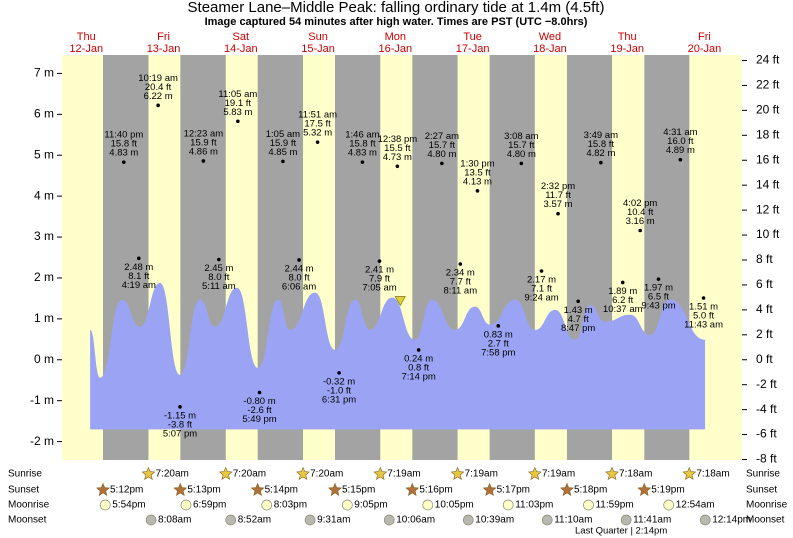 This screenshot has height=538, width=793. What do you see at coordinates (123, 135) in the screenshot?
I see `extreme-time: 11:40 pm` at bounding box center [123, 135].